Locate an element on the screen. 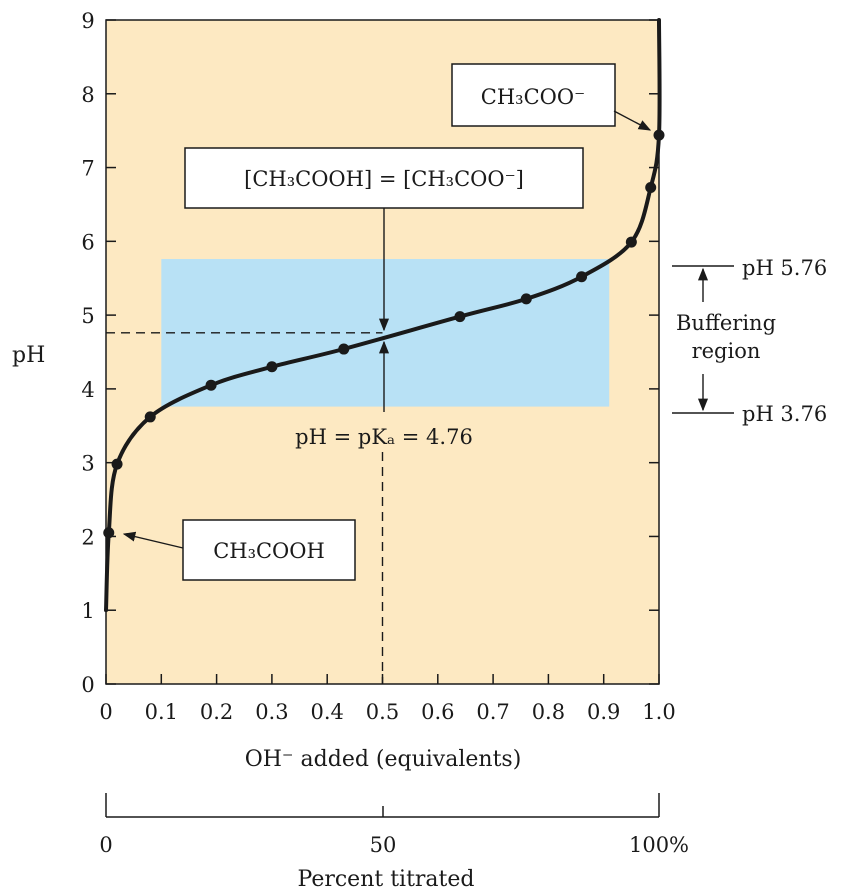 This screenshot has width=847, height=896. y-tick-label: 8 is located at coordinates (87, 95).